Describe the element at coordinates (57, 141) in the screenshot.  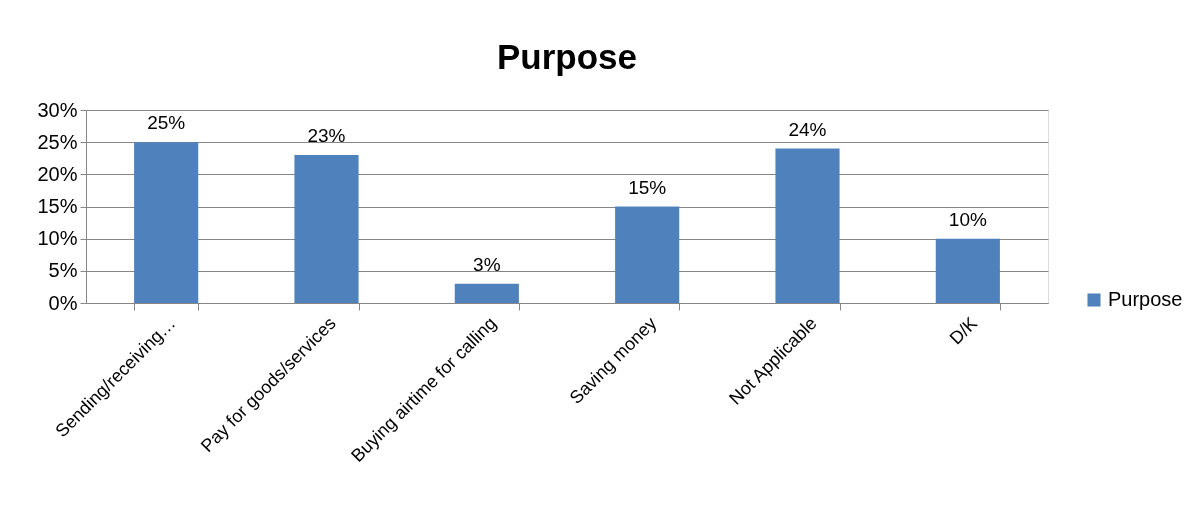
I see `y-tick-label: 25%` at that location.